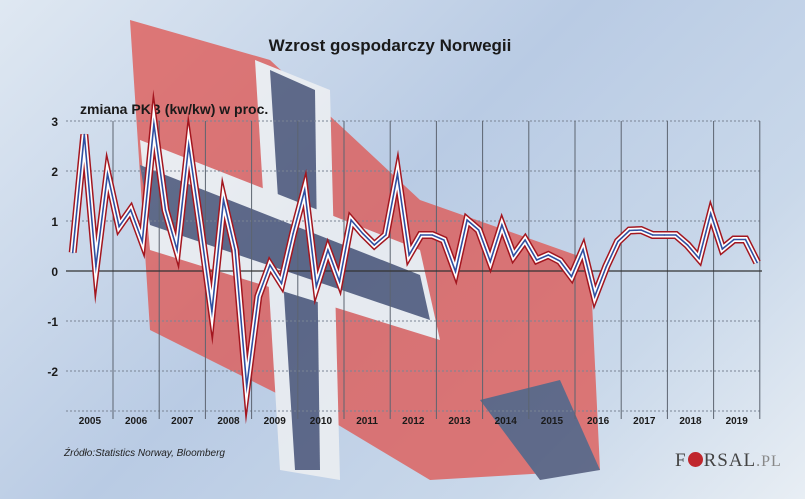 The width and height of the screenshot is (805, 499). Describe the element at coordinates (54, 122) in the screenshot. I see `y-tick-label: 3` at that location.